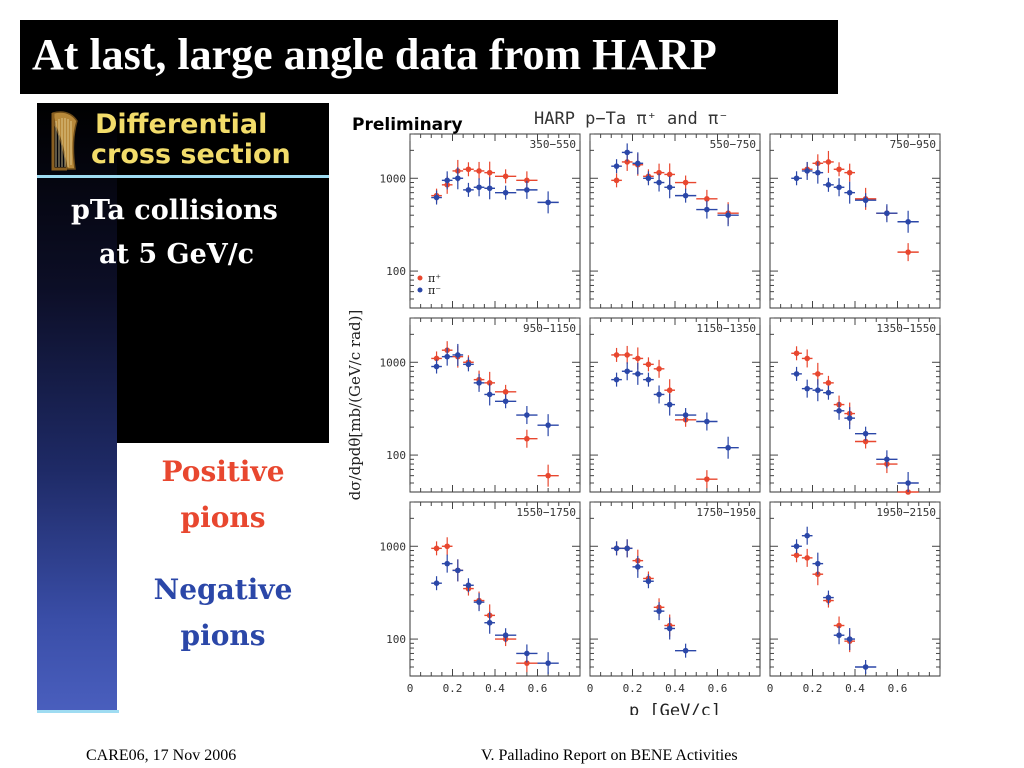 Image resolution: width=1024 pixels, height=768 pixels. Describe the element at coordinates (631, 119) in the screenshot. I see `chart-title: HARP p−Ta π⁺ and π⁻` at that location.